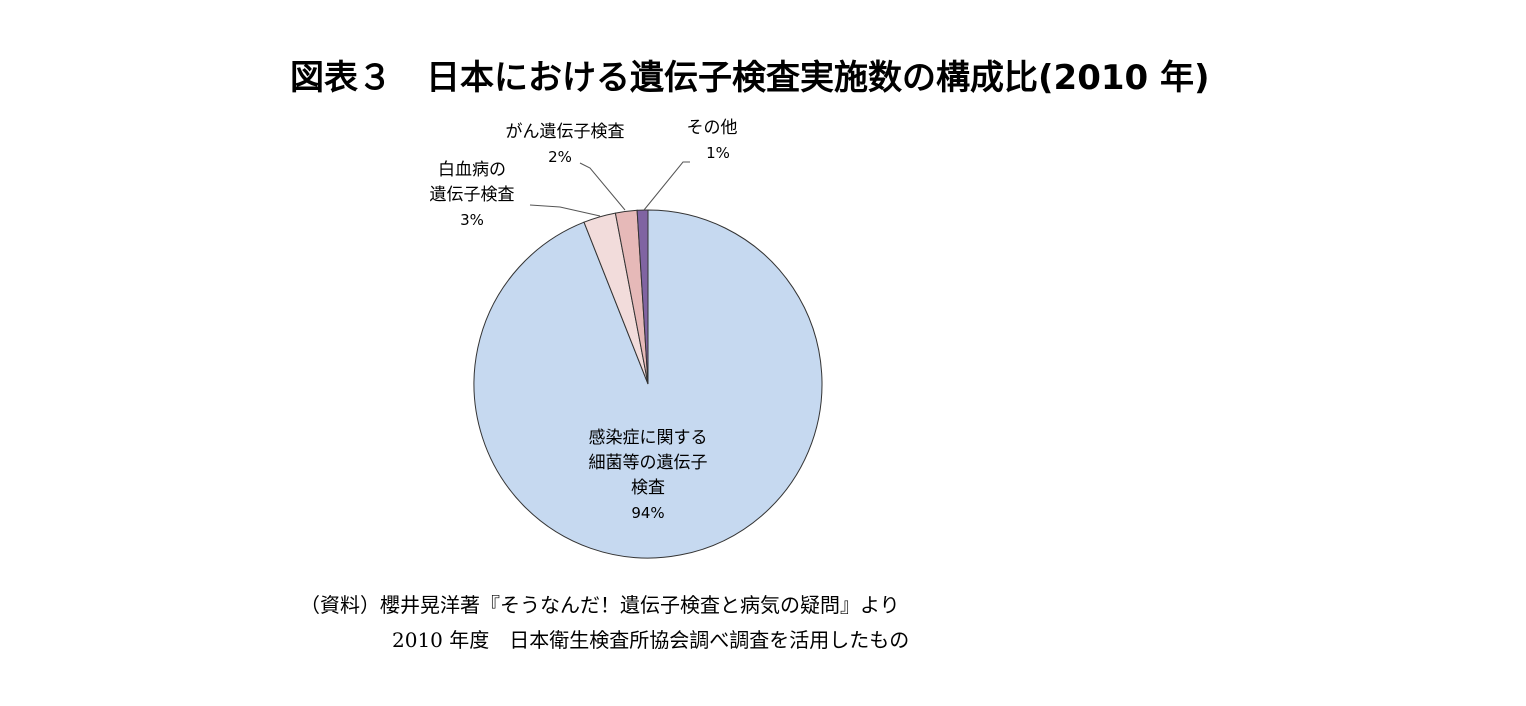 The width and height of the screenshot is (1526, 706). Describe the element at coordinates (648, 438) in the screenshot. I see `label-infection-line1: 感染症に関する` at that location.